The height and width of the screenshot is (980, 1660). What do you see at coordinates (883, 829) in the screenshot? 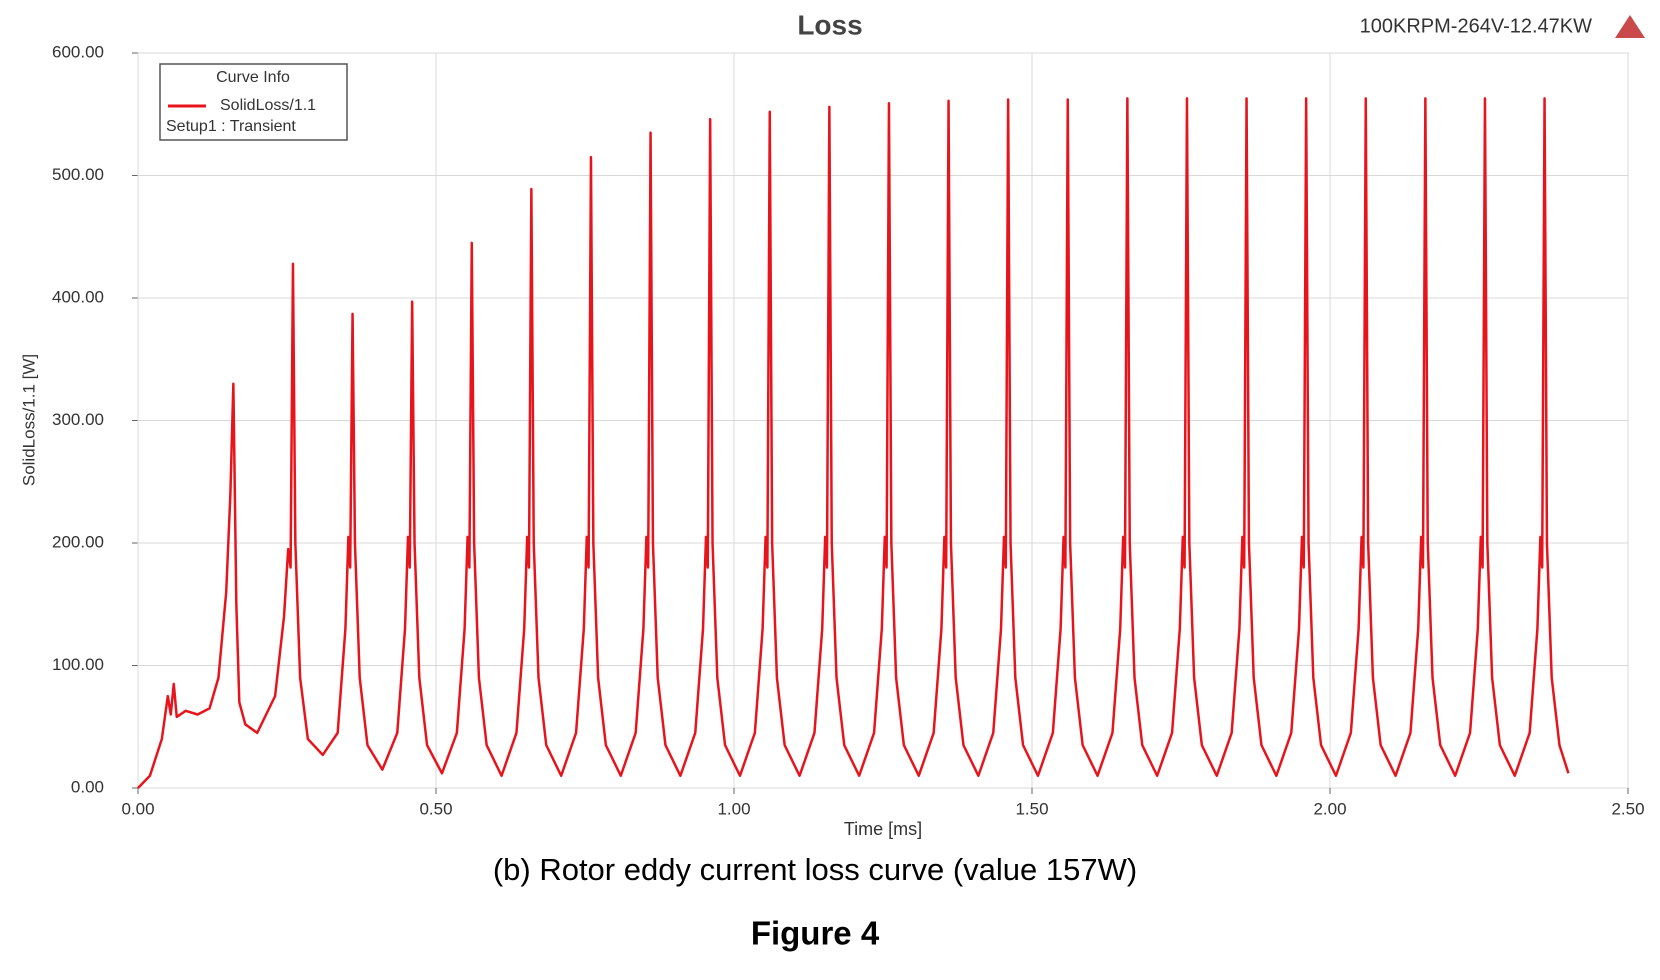
I see `x-axis-label: Time [ms]` at bounding box center [883, 829].